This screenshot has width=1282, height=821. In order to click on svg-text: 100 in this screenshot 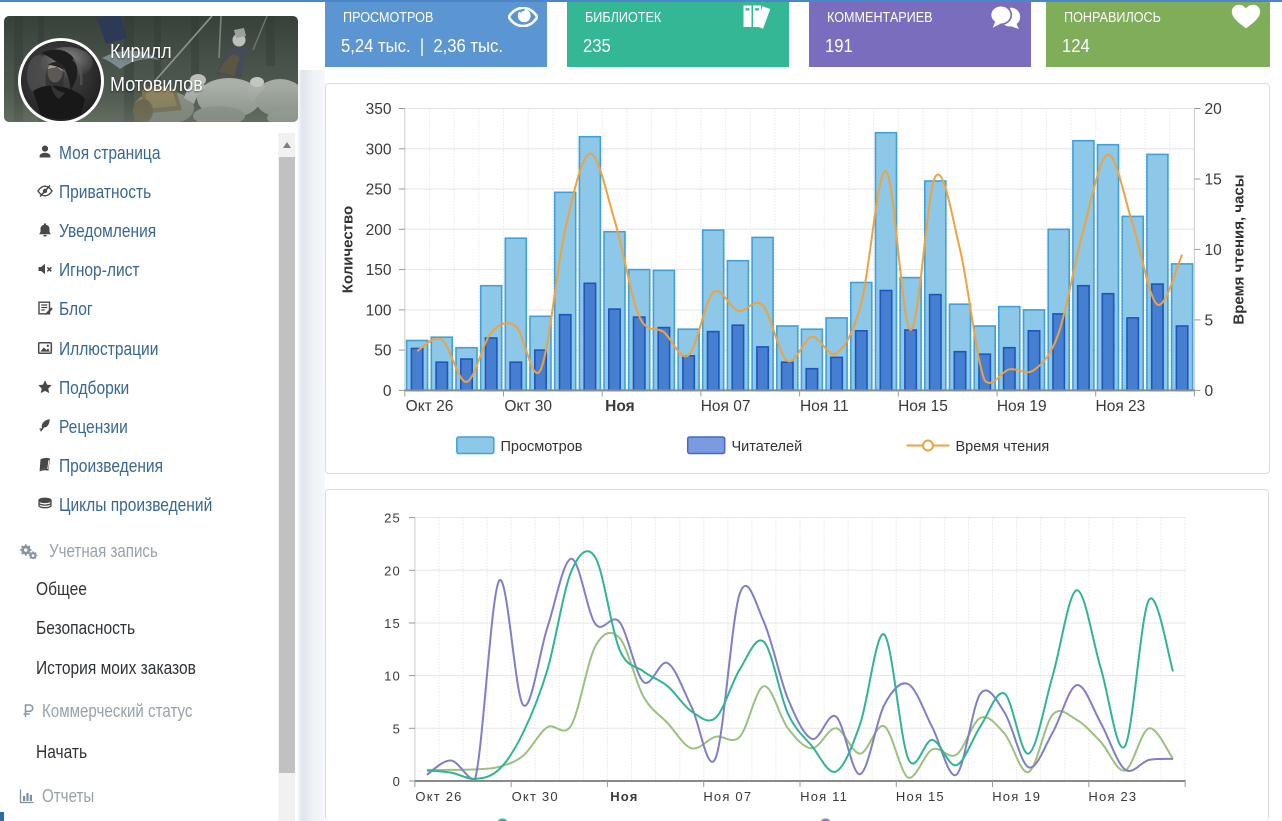, I will do `click(378, 310)`.